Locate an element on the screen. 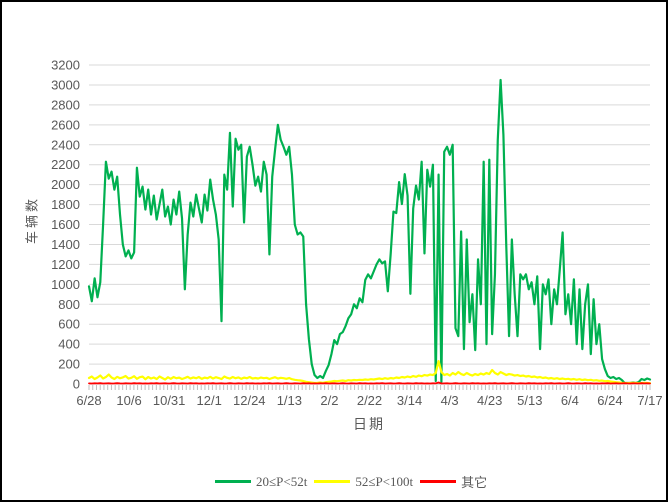  legend-item-other: 其它 is located at coordinates (453, 481).